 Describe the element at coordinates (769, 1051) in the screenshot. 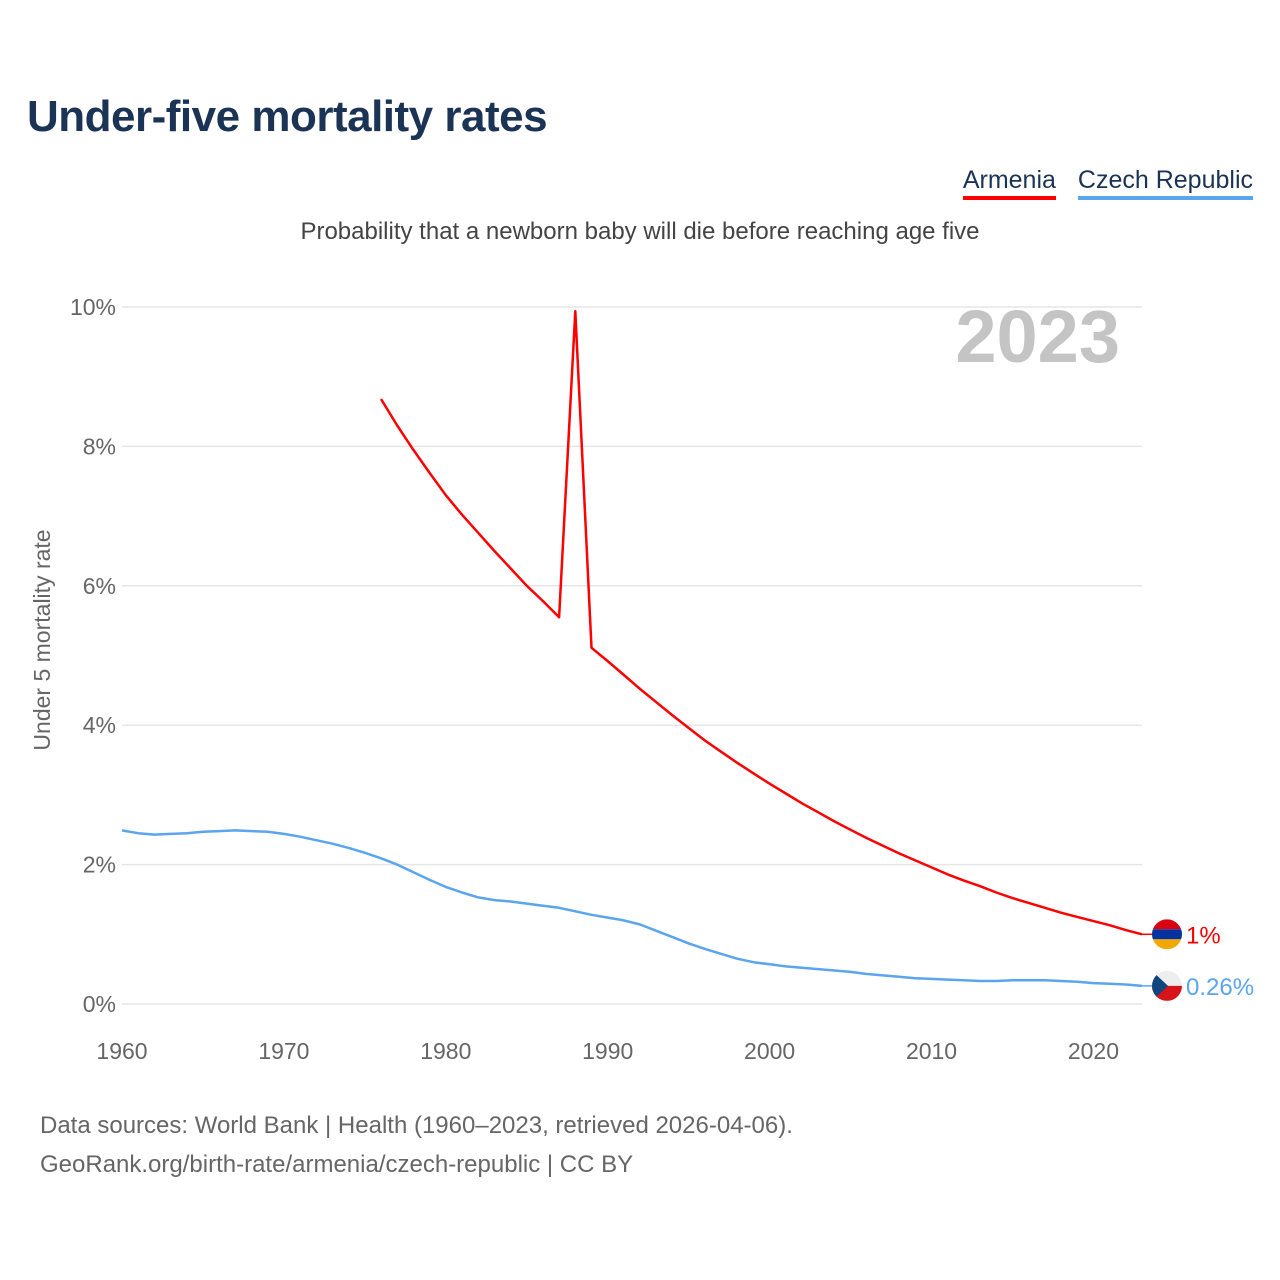

I see `x-tick-label: 2000` at that location.